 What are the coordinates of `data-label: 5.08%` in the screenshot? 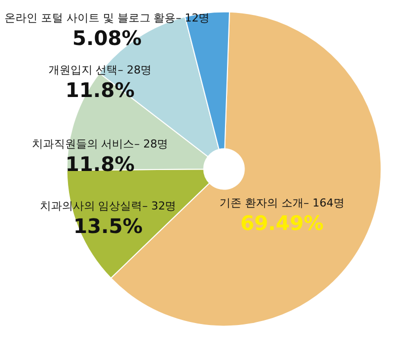 It's located at (107, 38).